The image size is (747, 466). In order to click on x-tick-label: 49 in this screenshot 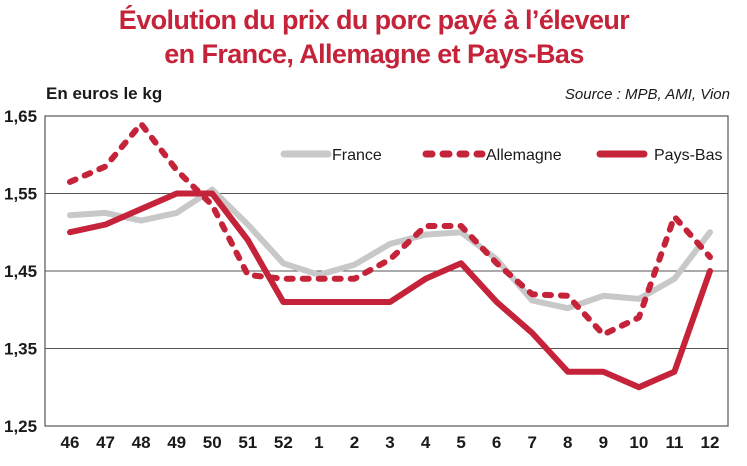, I will do `click(176, 442)`.